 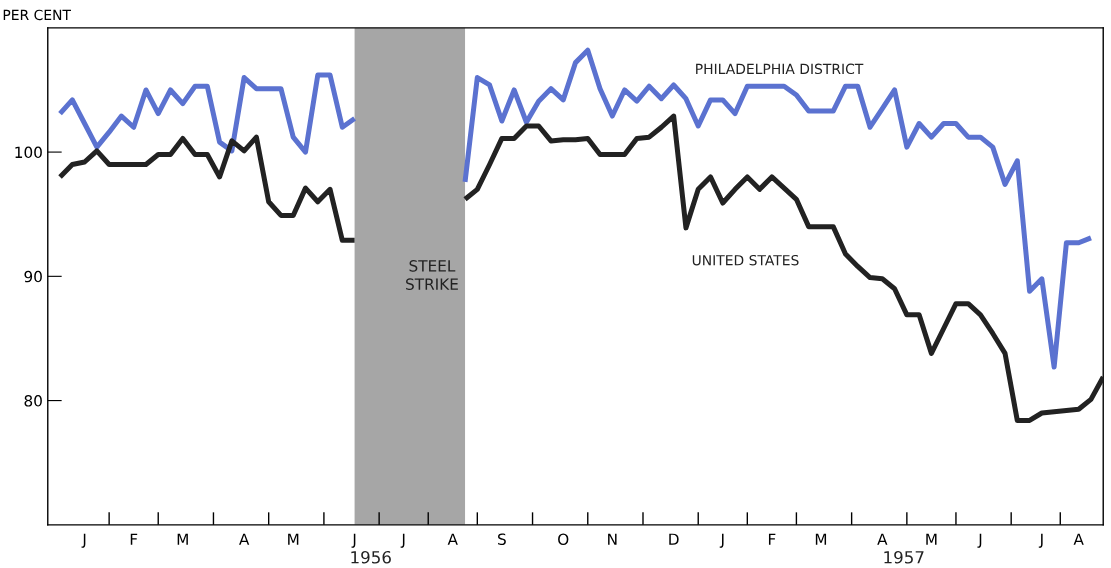 I want to click on text: 1956, so click(x=371, y=557).